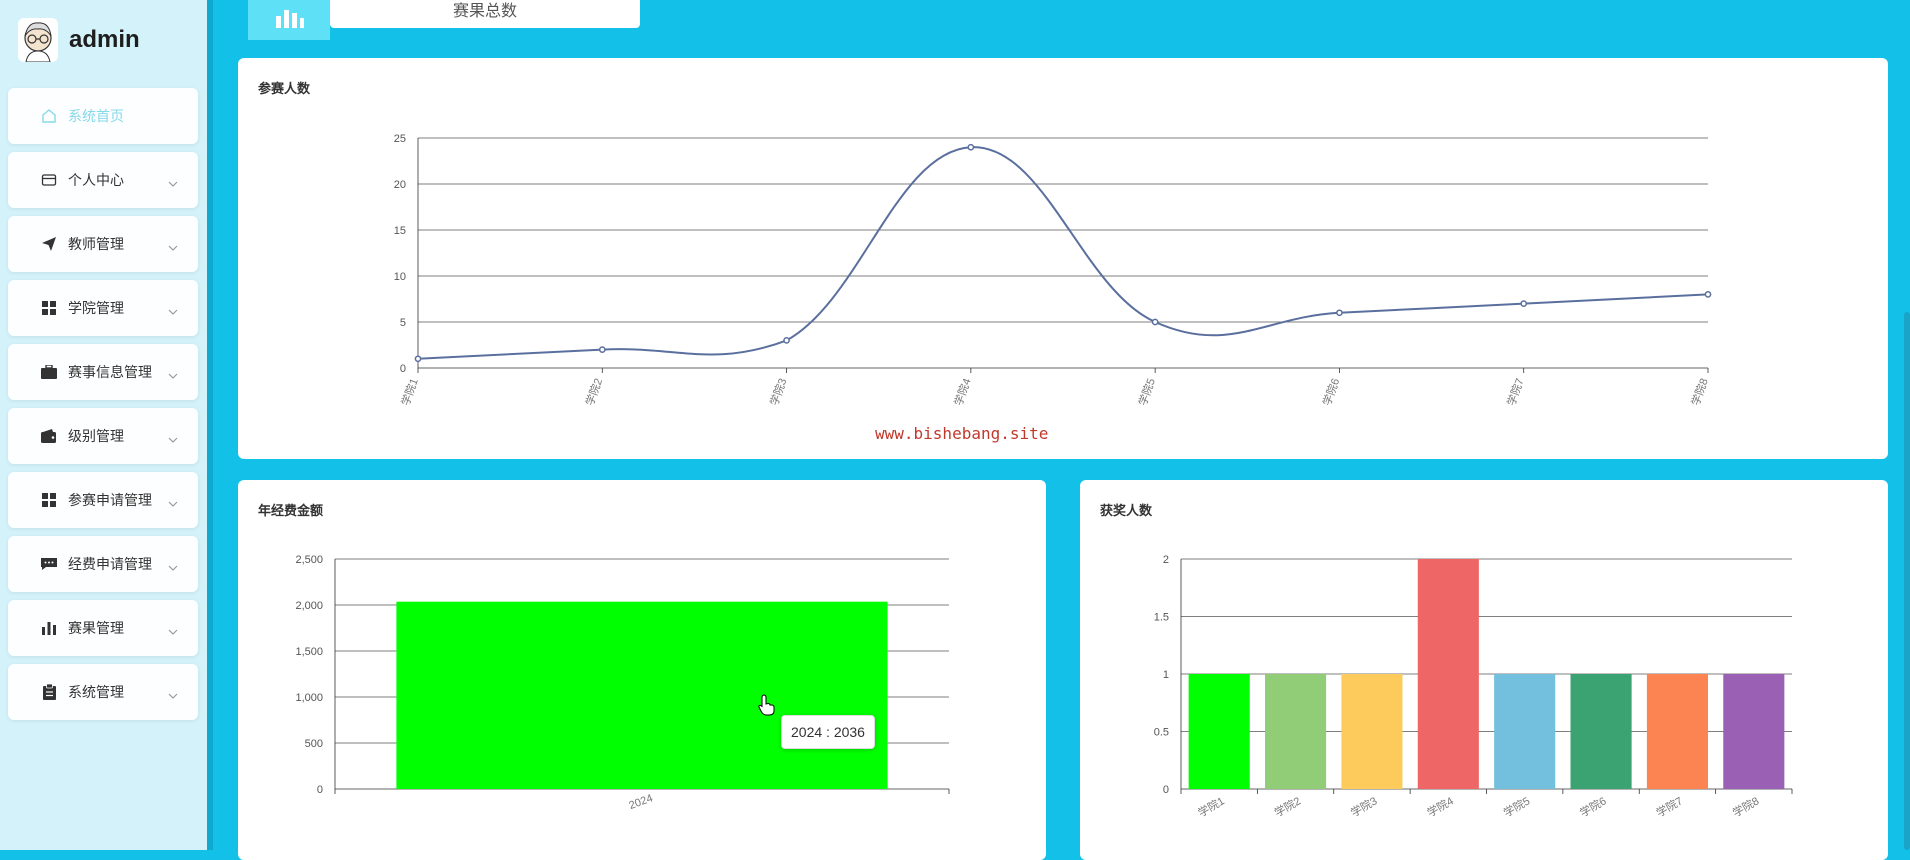 The image size is (1910, 860). Describe the element at coordinates (962, 433) in the screenshot. I see `watermark: www.bishebang.site` at that location.